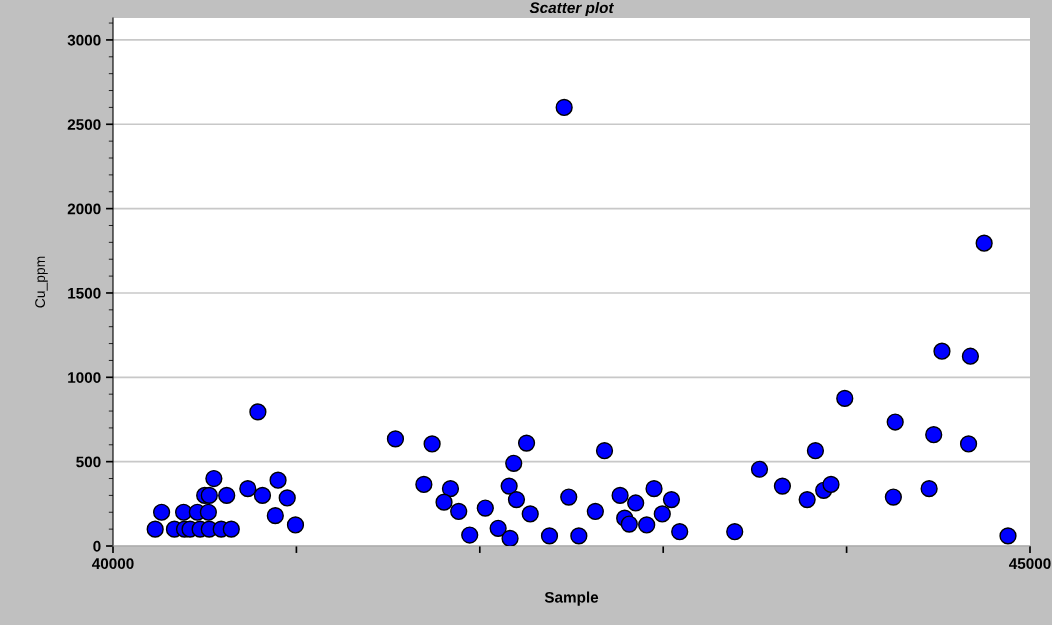 Image resolution: width=1052 pixels, height=625 pixels. Describe the element at coordinates (84, 377) in the screenshot. I see `y-tick-label: 1000` at that location.